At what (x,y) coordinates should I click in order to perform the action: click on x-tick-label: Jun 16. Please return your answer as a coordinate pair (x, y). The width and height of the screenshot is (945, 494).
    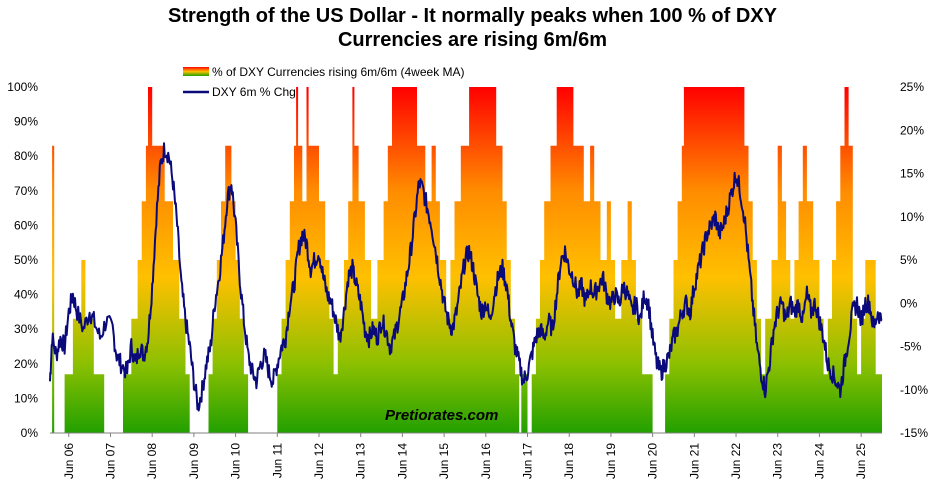
    Looking at the image, I should click on (486, 461).